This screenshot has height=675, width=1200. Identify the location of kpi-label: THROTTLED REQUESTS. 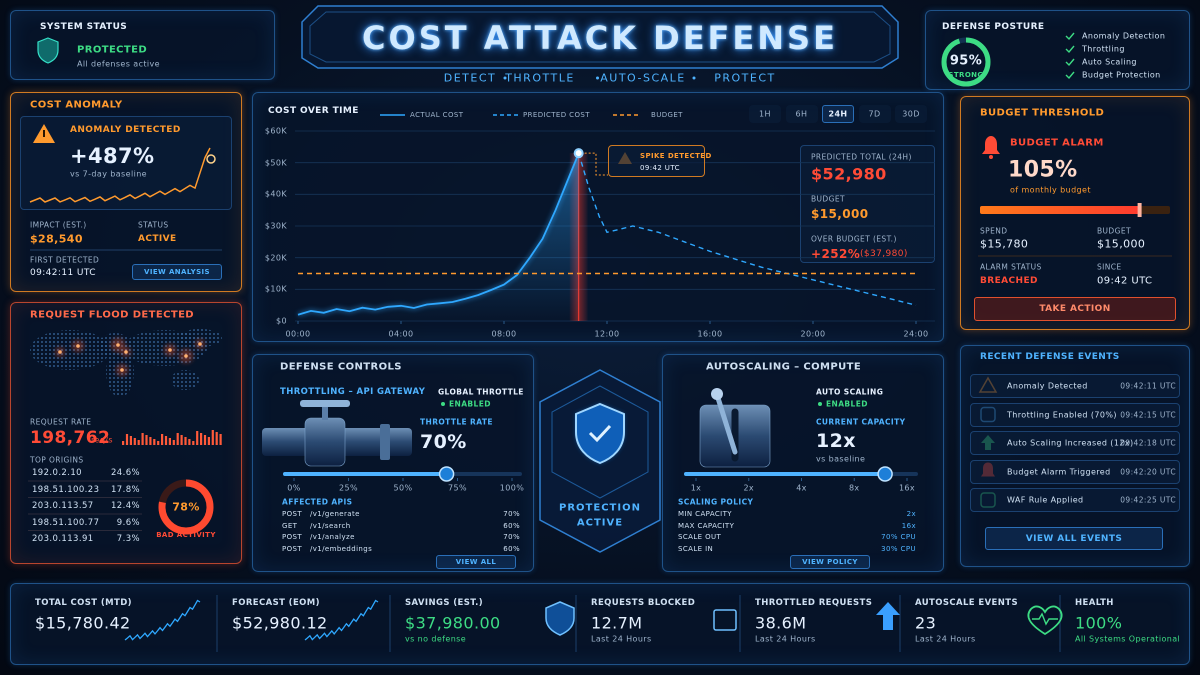
(814, 603).